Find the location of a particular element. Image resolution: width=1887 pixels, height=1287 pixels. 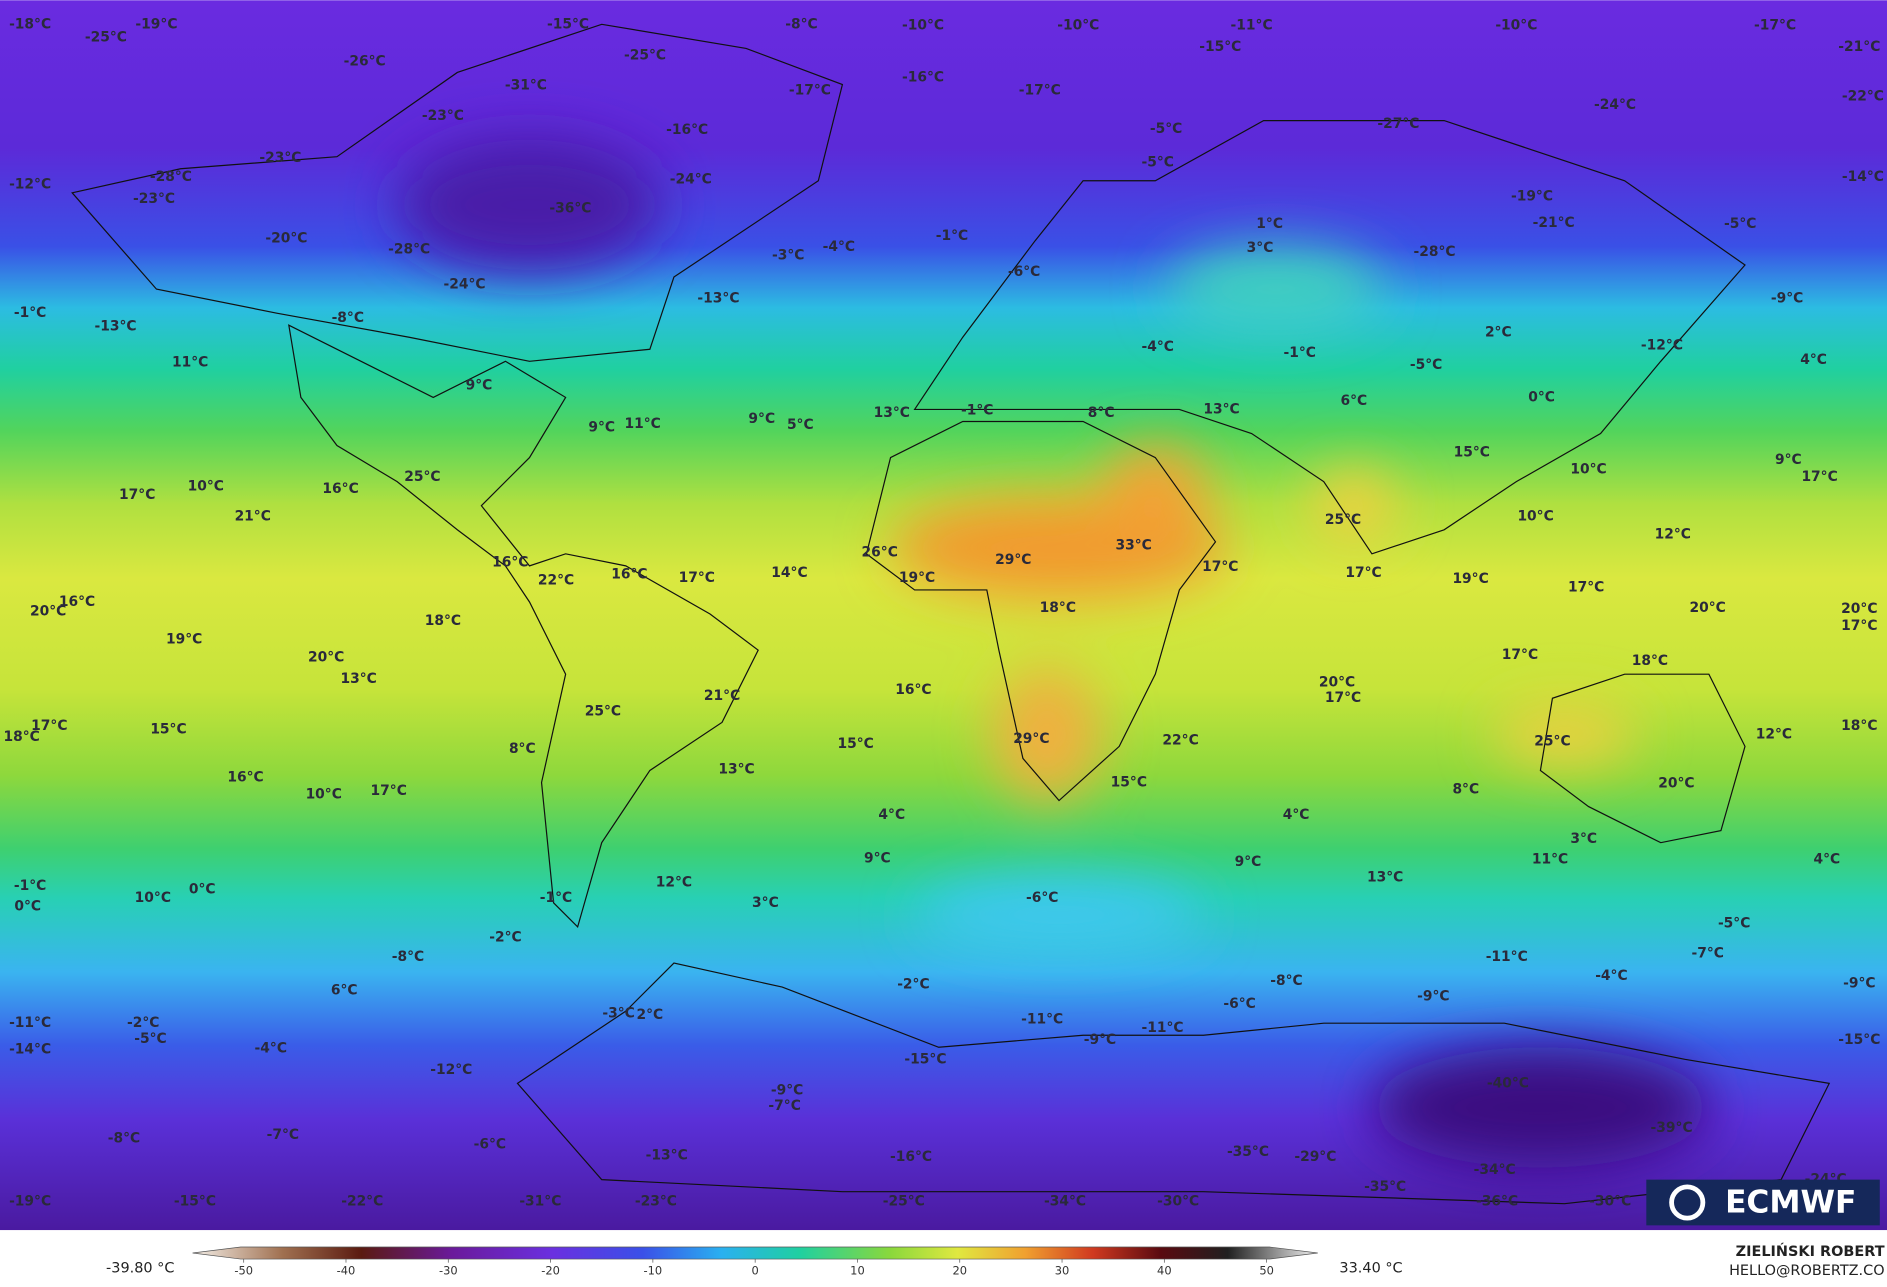

colorbar-tick-label: 40 is located at coordinates (1164, 1271).